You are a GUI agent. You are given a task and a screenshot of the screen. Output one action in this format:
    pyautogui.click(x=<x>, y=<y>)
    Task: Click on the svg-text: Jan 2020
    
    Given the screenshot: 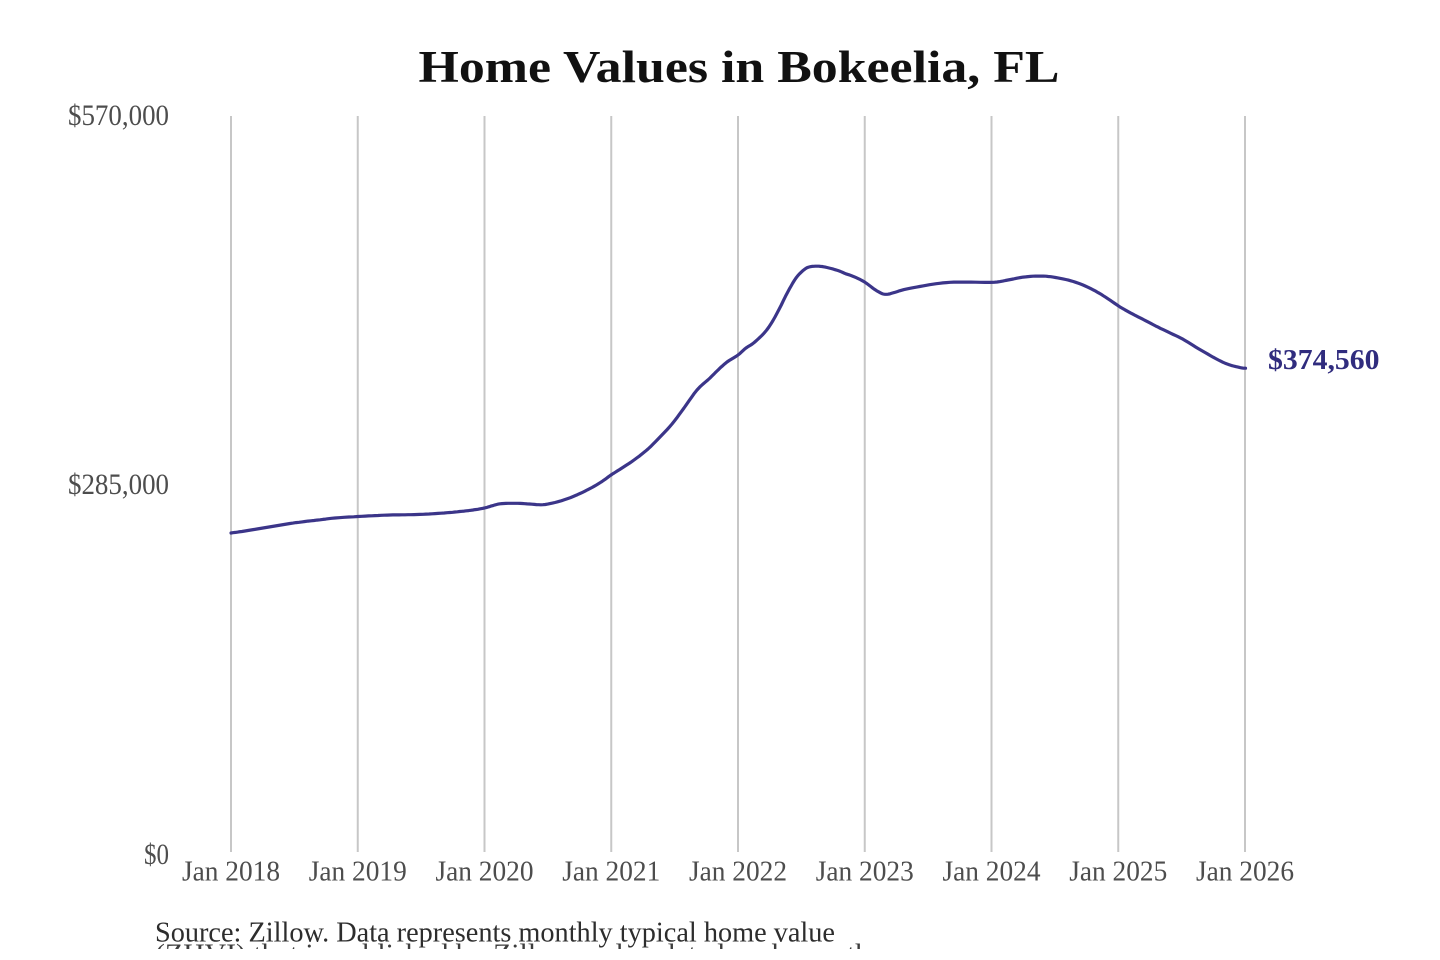 What is the action you would take?
    pyautogui.click(x=485, y=872)
    